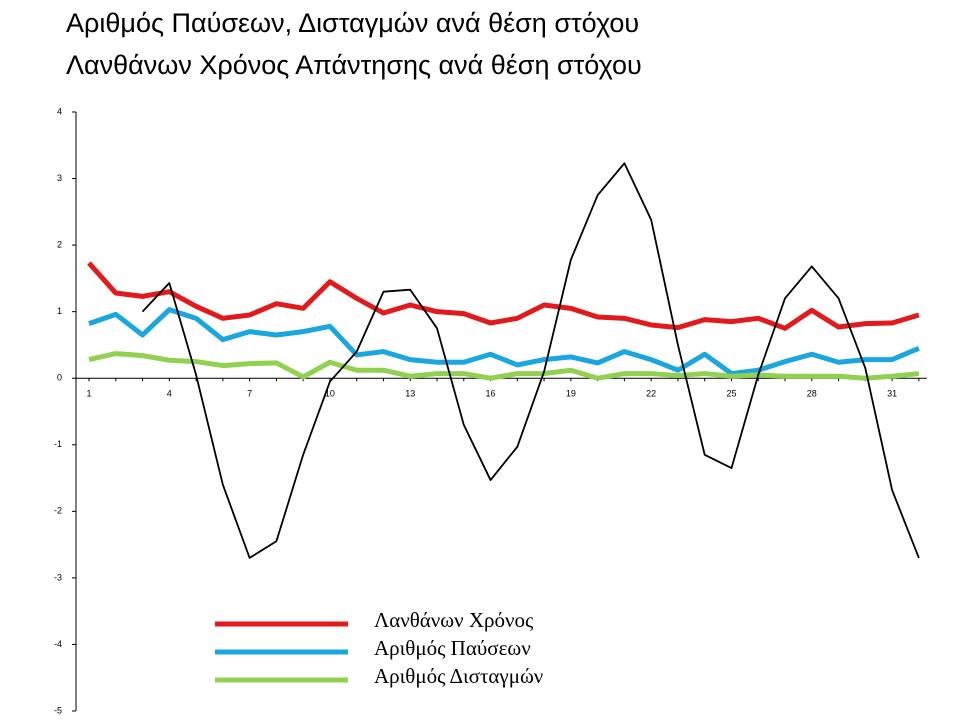  What do you see at coordinates (491, 394) in the screenshot?
I see `x-tick-label: 16` at bounding box center [491, 394].